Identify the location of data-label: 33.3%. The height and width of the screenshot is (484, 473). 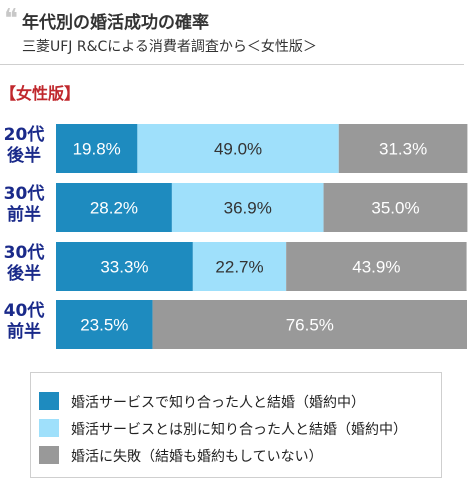
(124, 267).